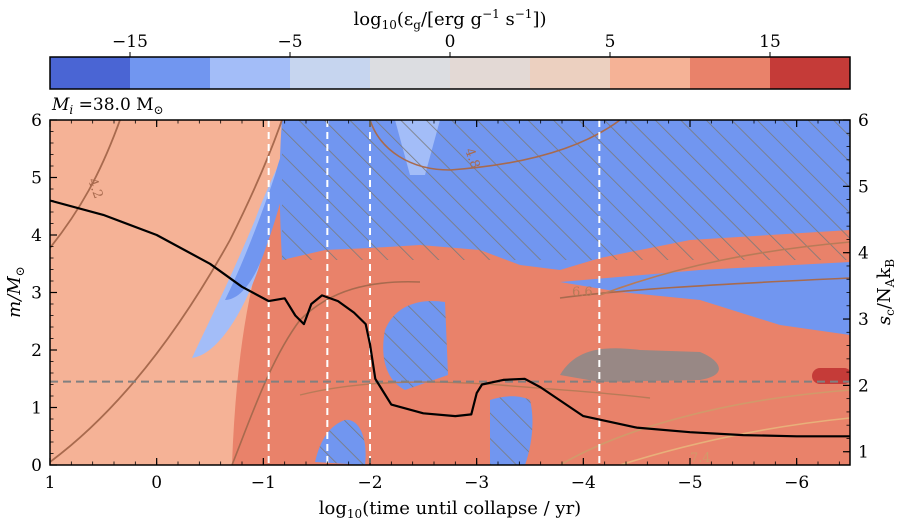 The image size is (900, 525). What do you see at coordinates (476, 483) in the screenshot?
I see `x-tick-label: −3` at bounding box center [476, 483].